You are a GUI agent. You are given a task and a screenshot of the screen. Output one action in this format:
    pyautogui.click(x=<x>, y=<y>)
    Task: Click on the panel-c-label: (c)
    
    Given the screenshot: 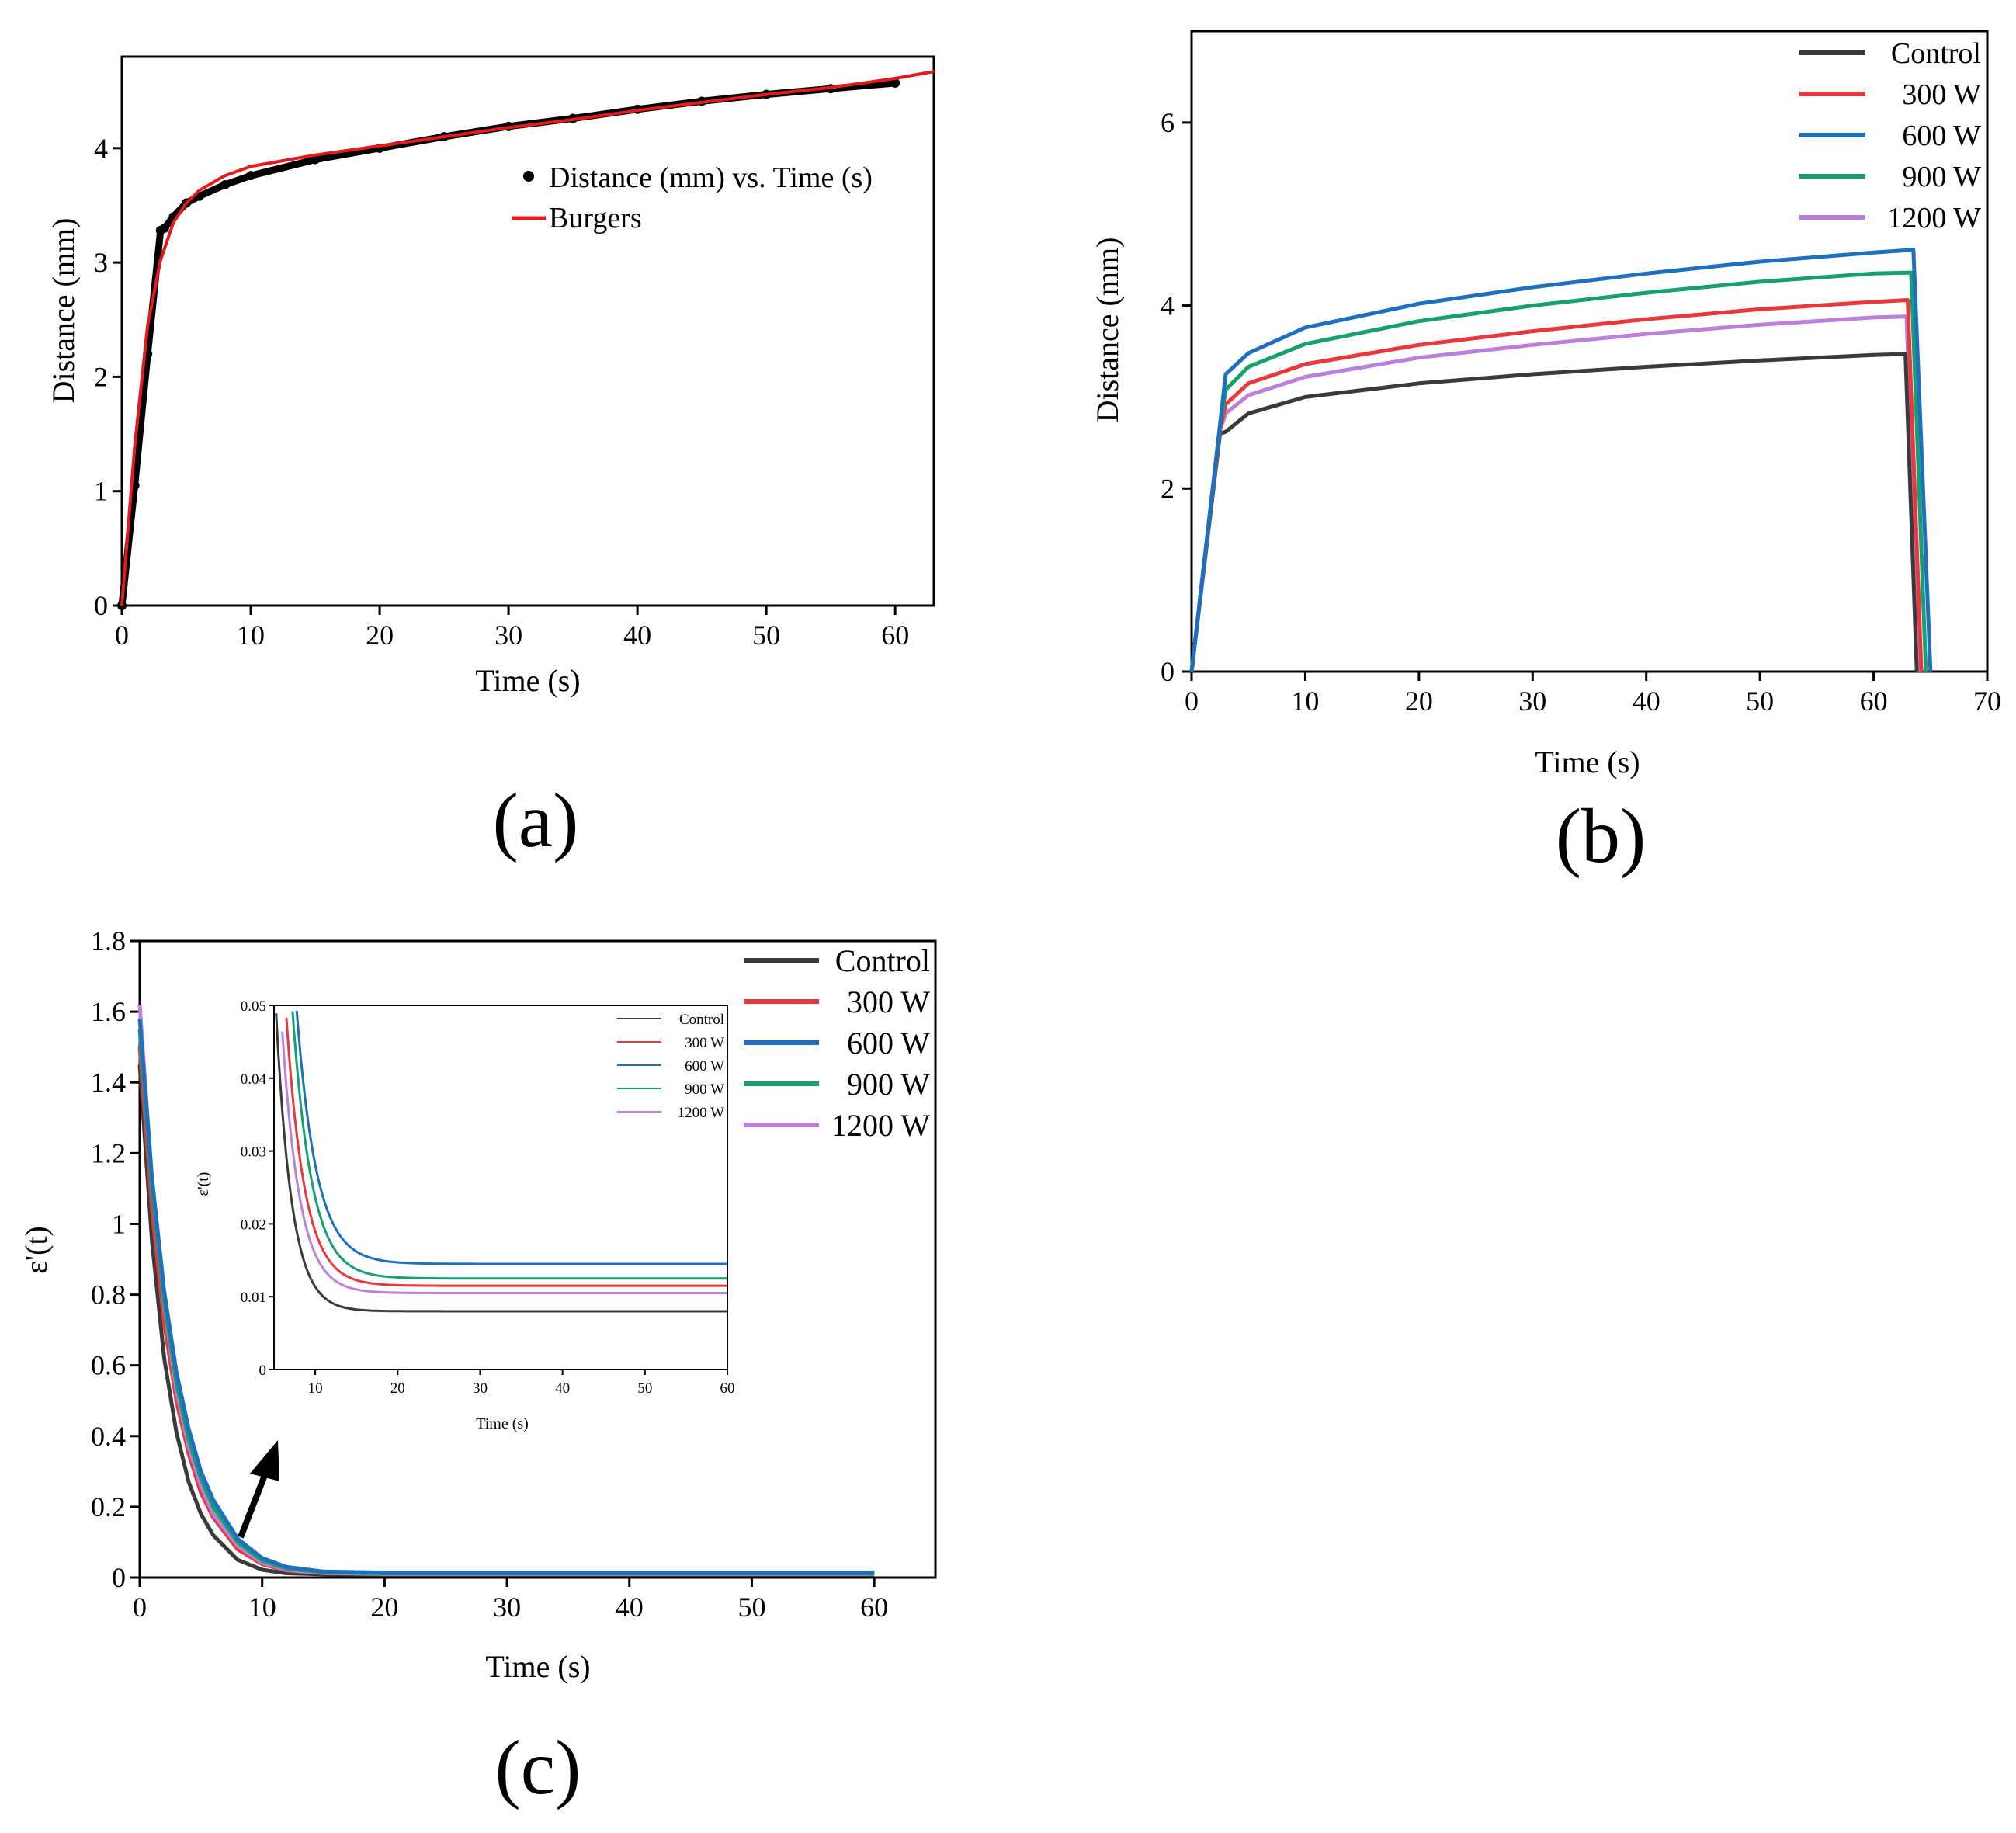 What is the action you would take?
    pyautogui.click(x=538, y=1767)
    